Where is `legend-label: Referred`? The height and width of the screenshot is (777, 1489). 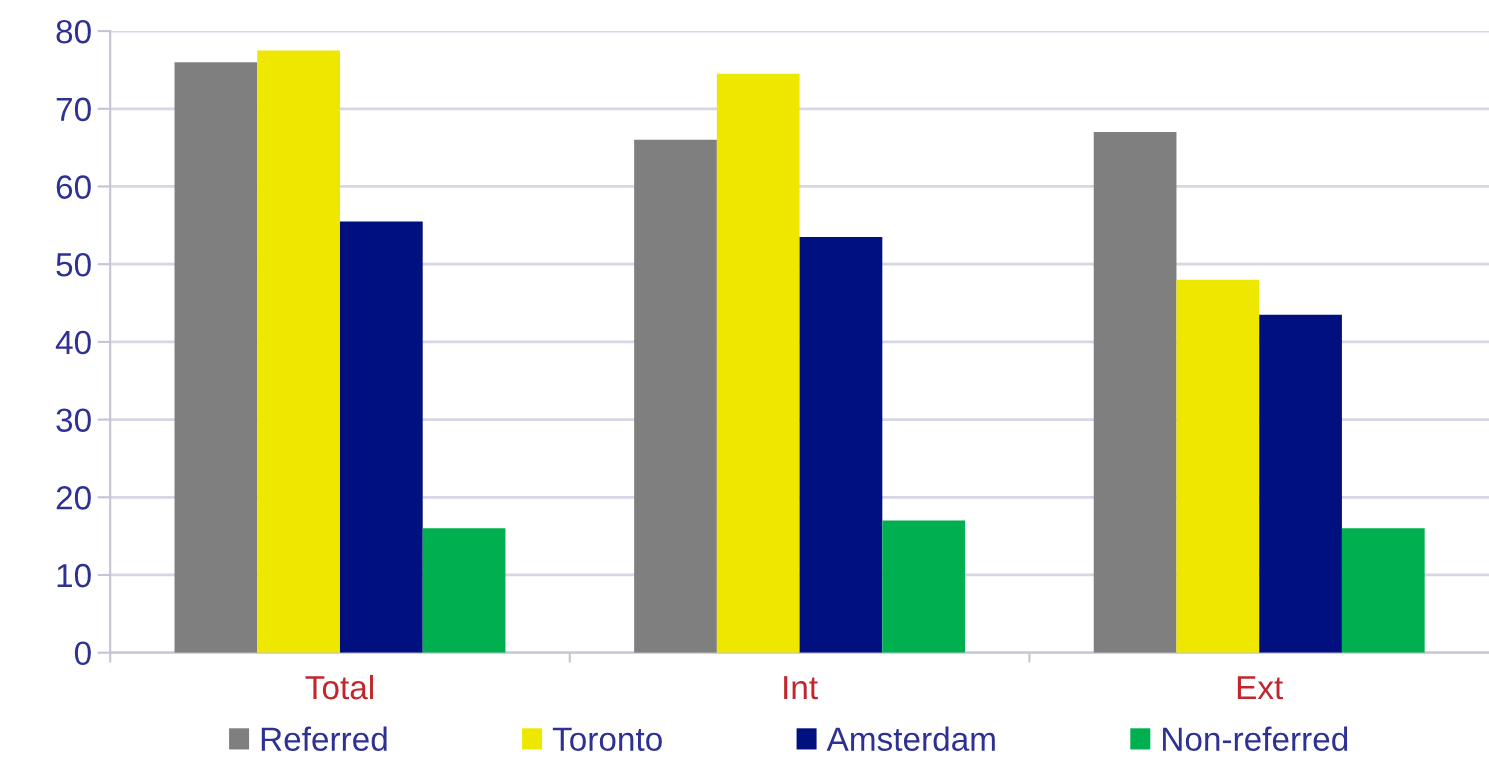
legend-label: Referred is located at coordinates (324, 738).